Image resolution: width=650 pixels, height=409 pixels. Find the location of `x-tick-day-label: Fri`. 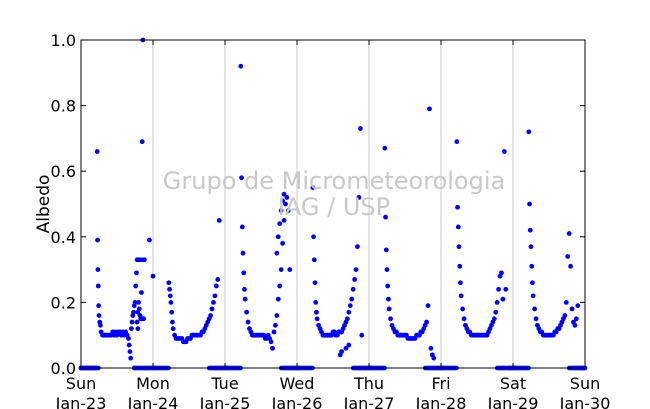

x-tick-day-label: Fri is located at coordinates (440, 383).